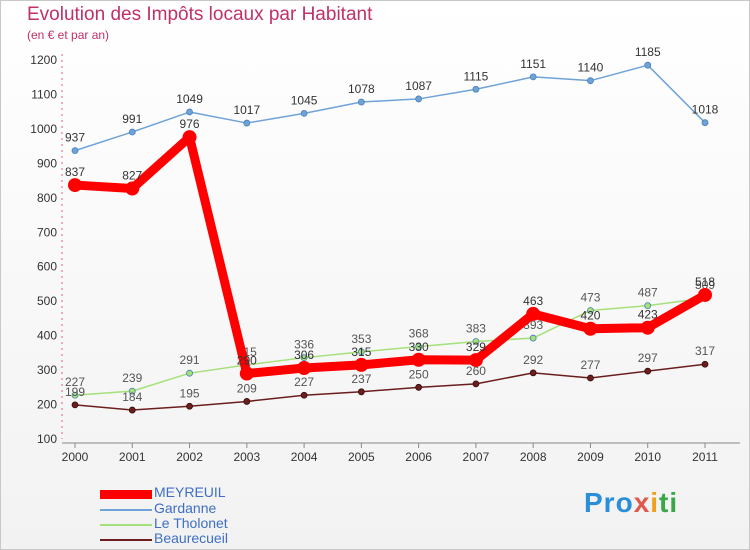  Describe the element at coordinates (590, 297) in the screenshot. I see `data-label: 473` at that location.